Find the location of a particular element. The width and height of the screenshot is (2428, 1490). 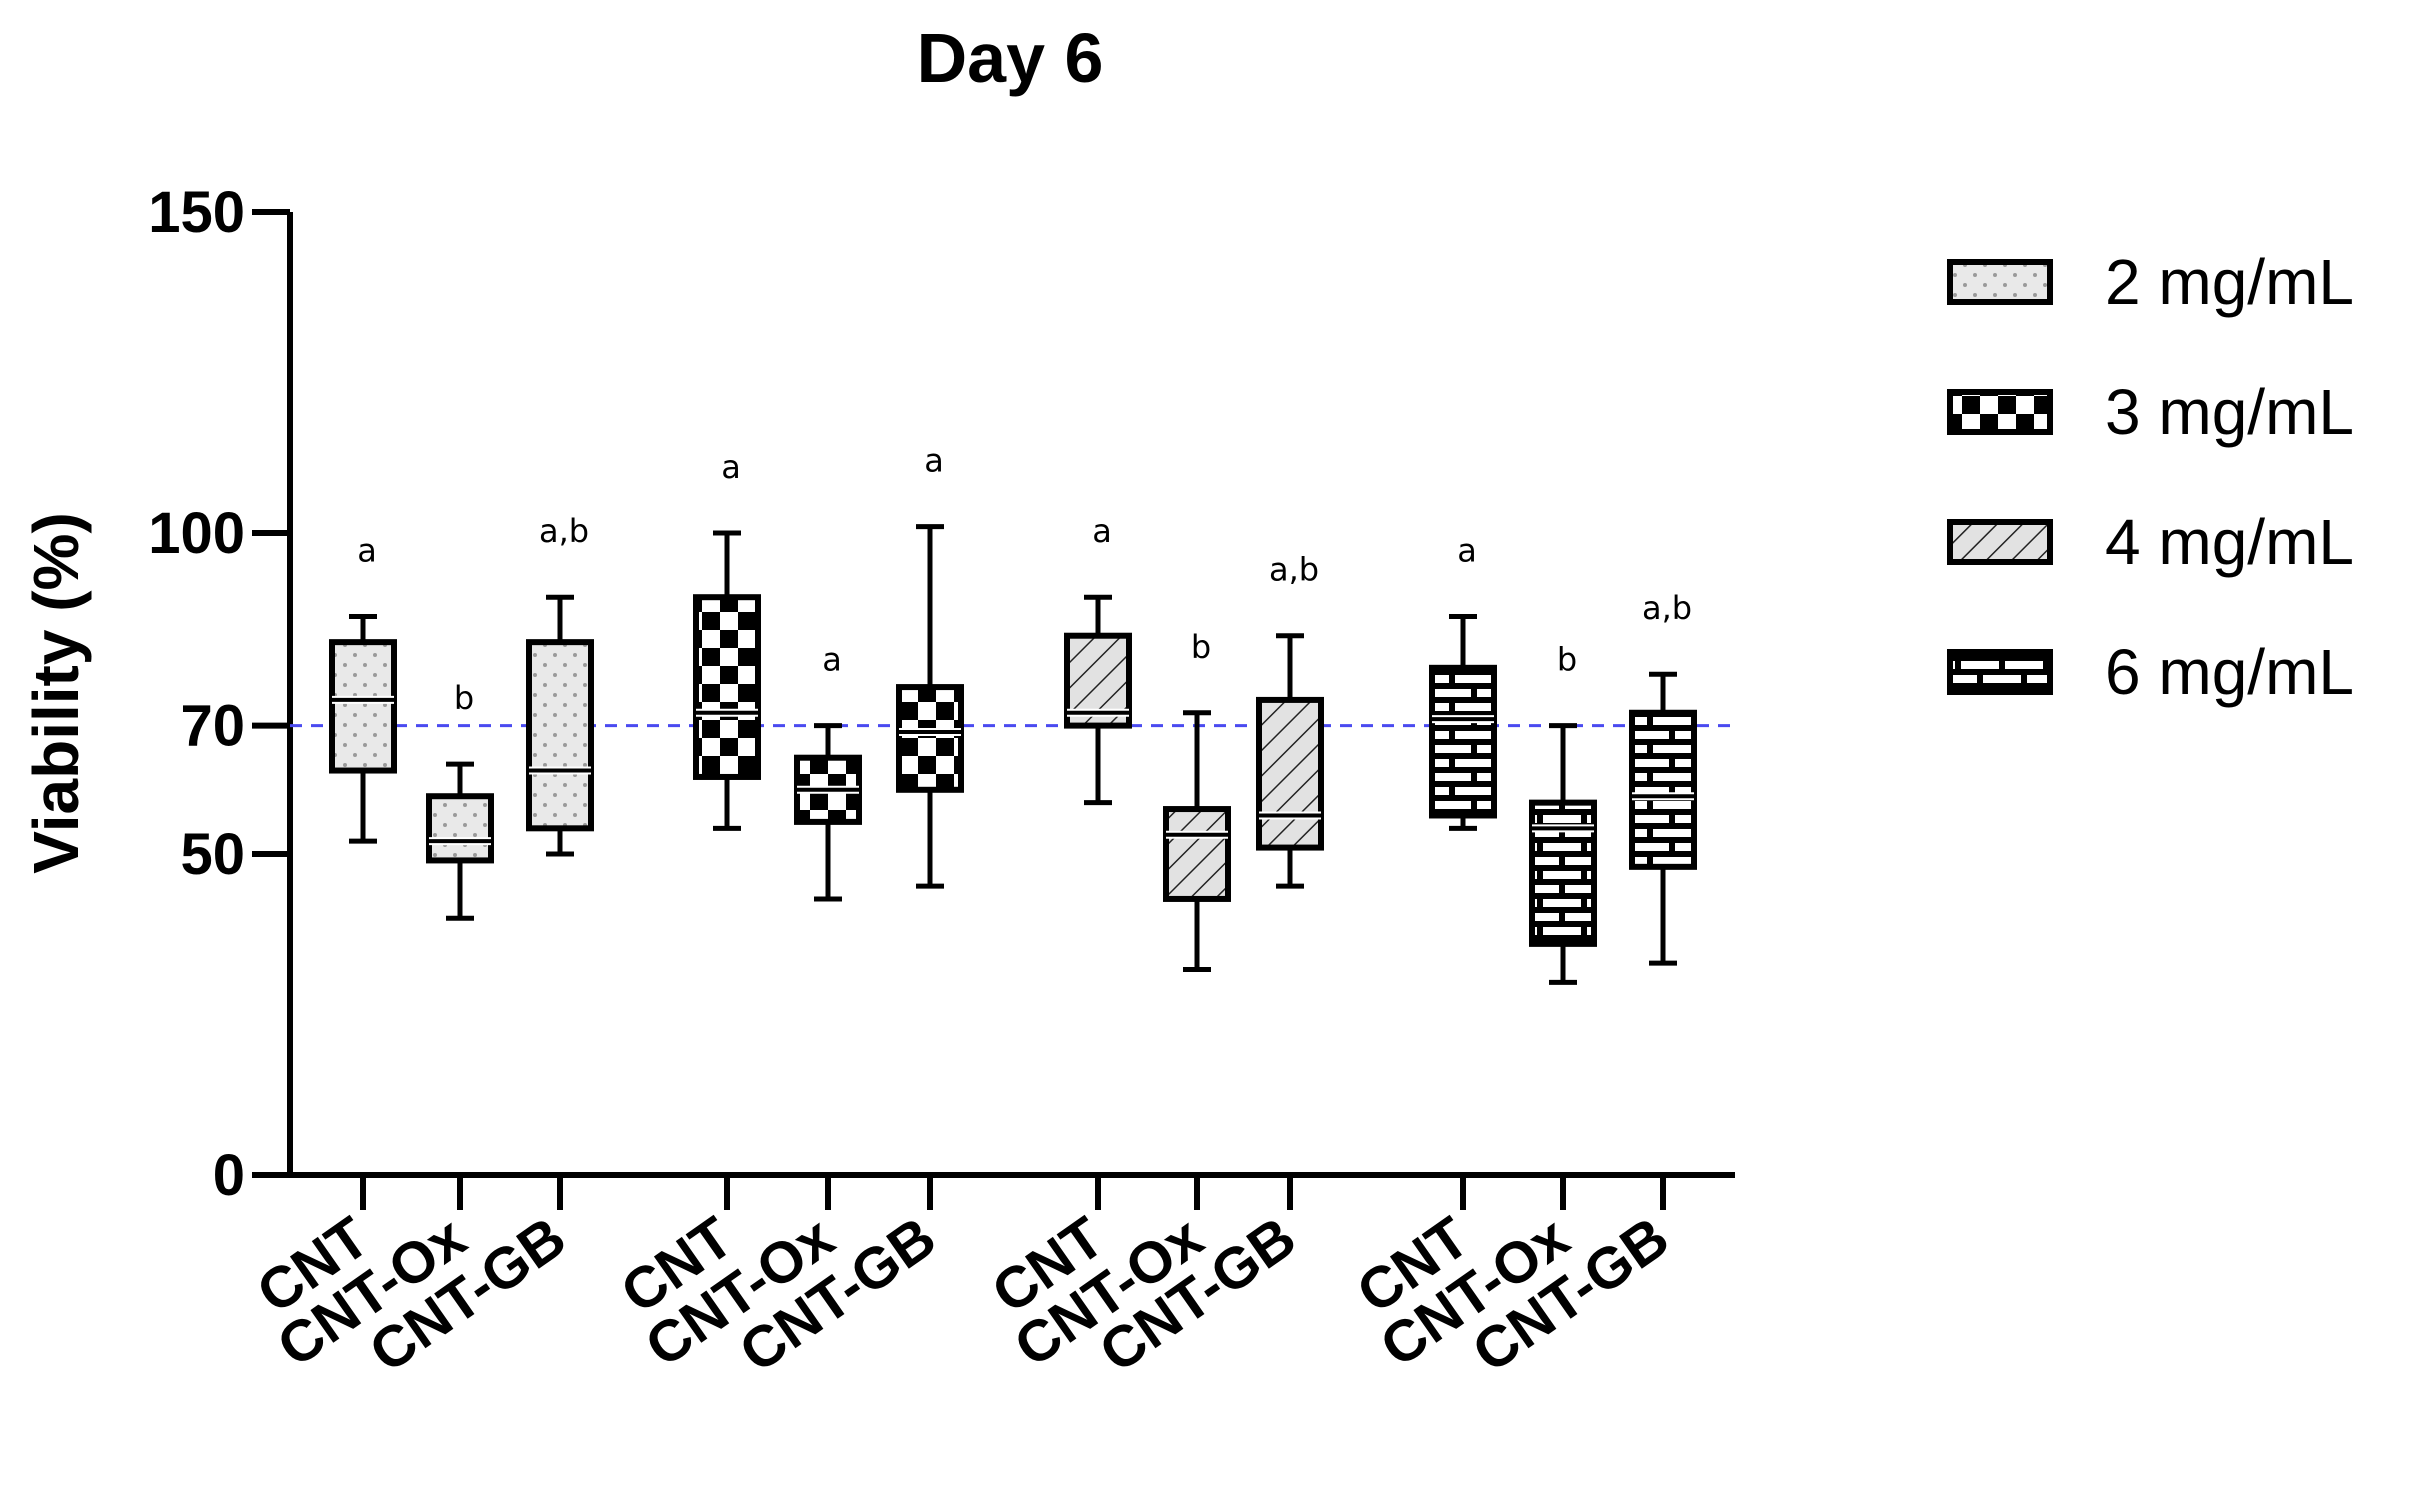

legend: 2 mg/mL 3 mg/mL 4 mg/mL 6 mg/mL is located at coordinates (2150, 477).